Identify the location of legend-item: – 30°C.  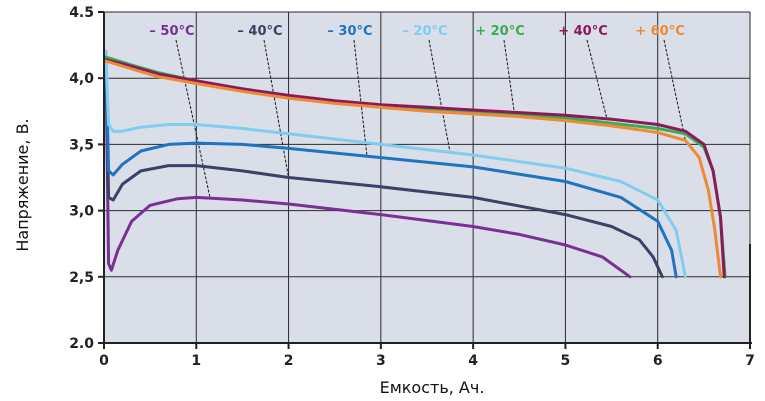
(349, 31).